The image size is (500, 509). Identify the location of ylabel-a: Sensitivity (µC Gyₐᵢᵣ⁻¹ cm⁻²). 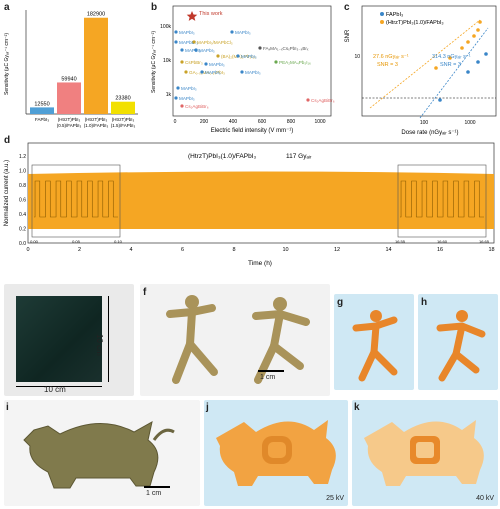
(7, 64).